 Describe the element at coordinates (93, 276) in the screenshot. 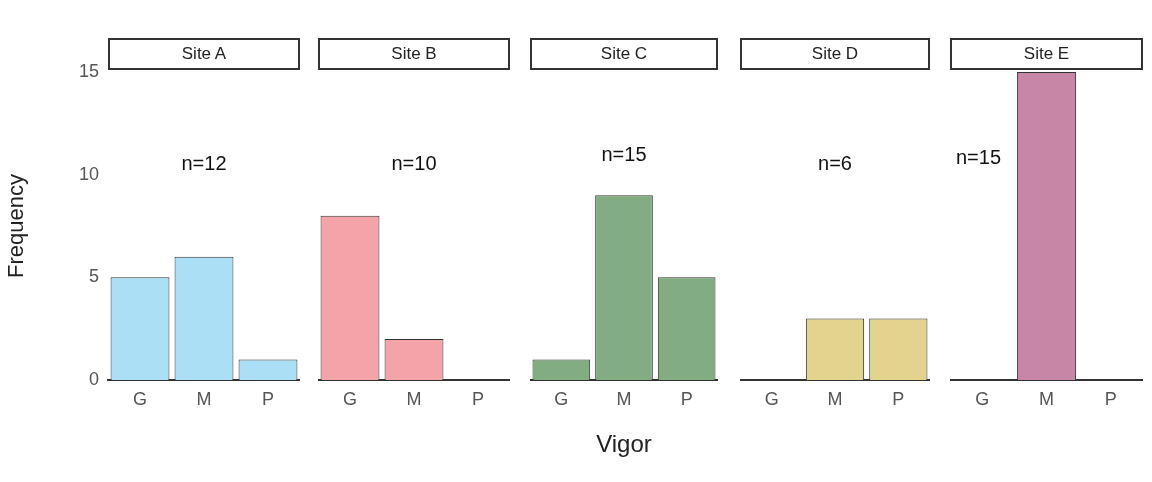

I see `y-tick-label: 5` at that location.